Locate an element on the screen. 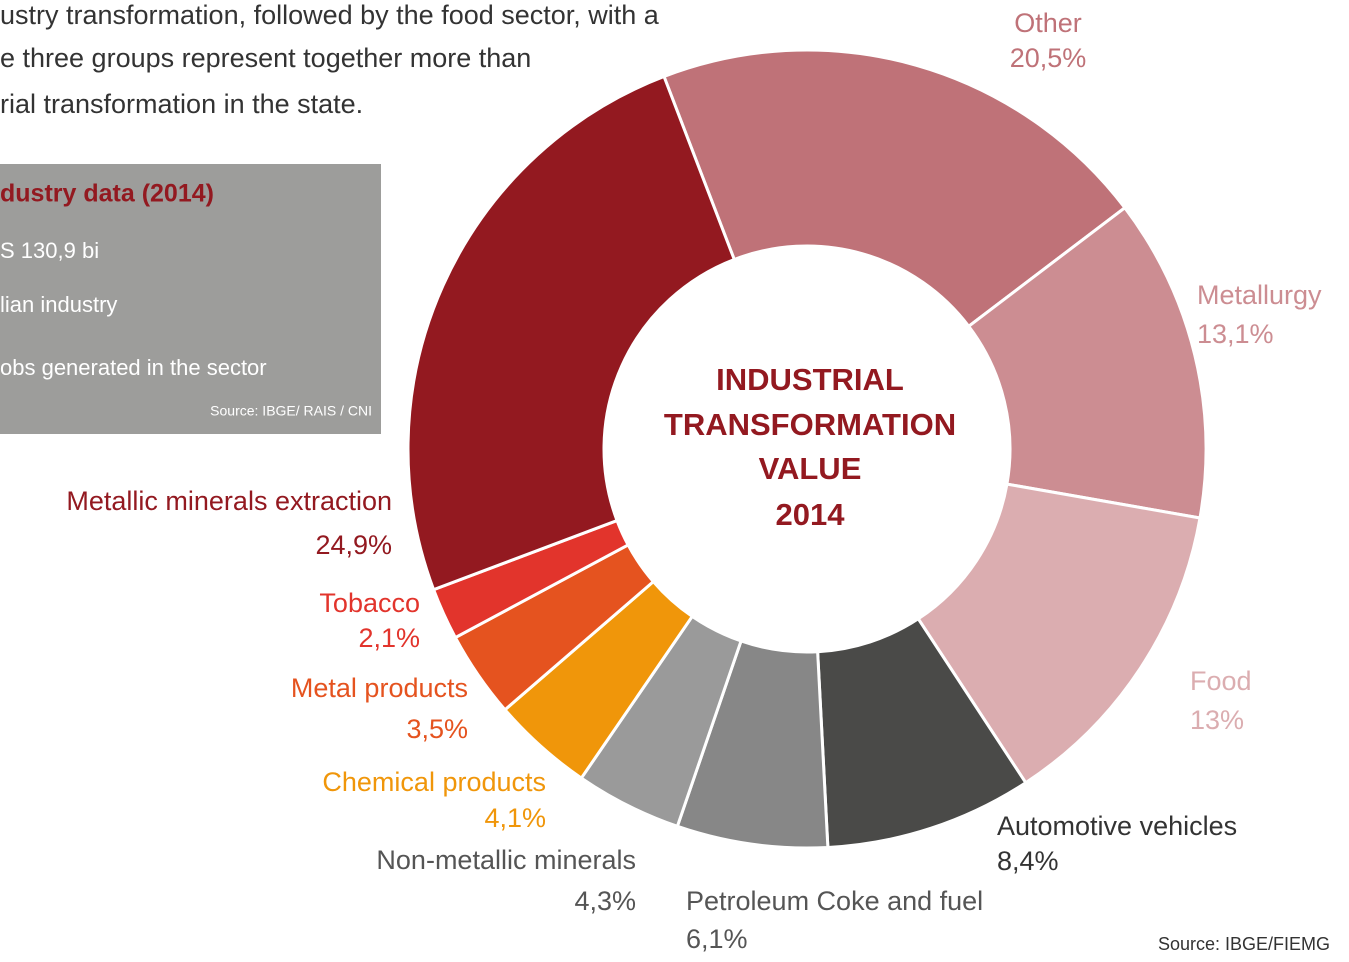 This screenshot has width=1349, height=962. slice-label: Metal products is located at coordinates (379, 688).